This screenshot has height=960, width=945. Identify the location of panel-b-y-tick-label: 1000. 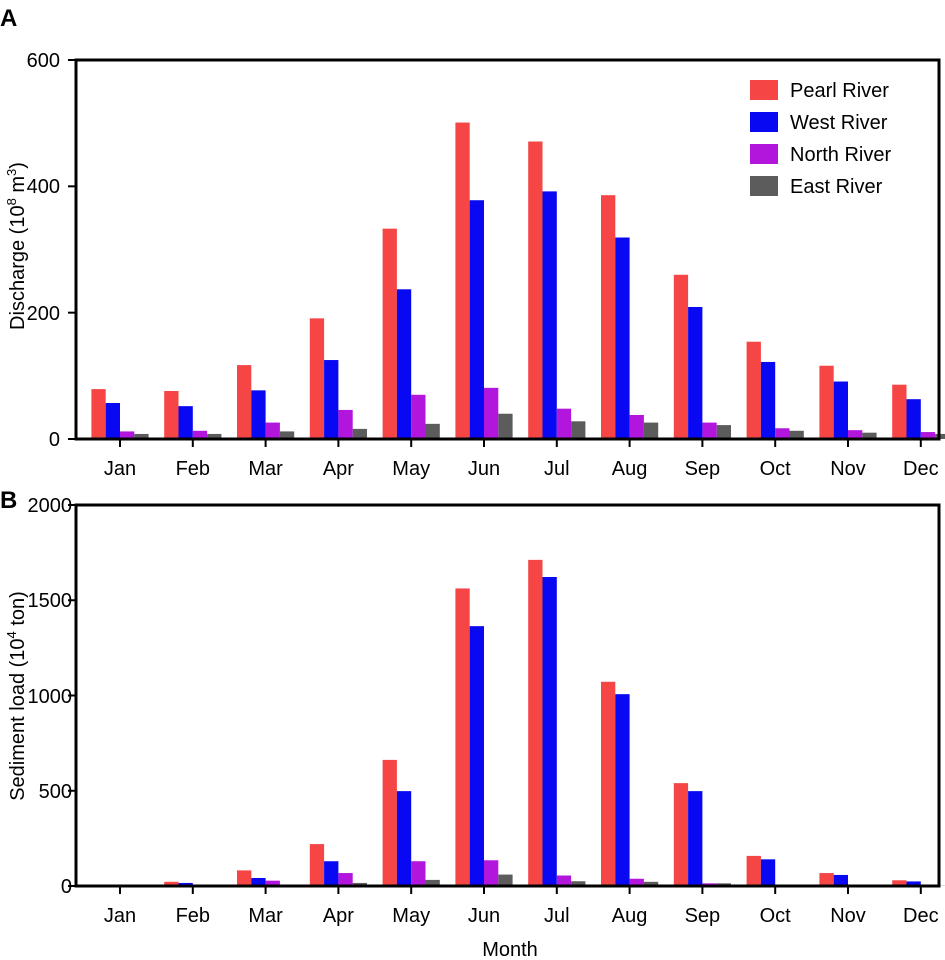
(50, 697).